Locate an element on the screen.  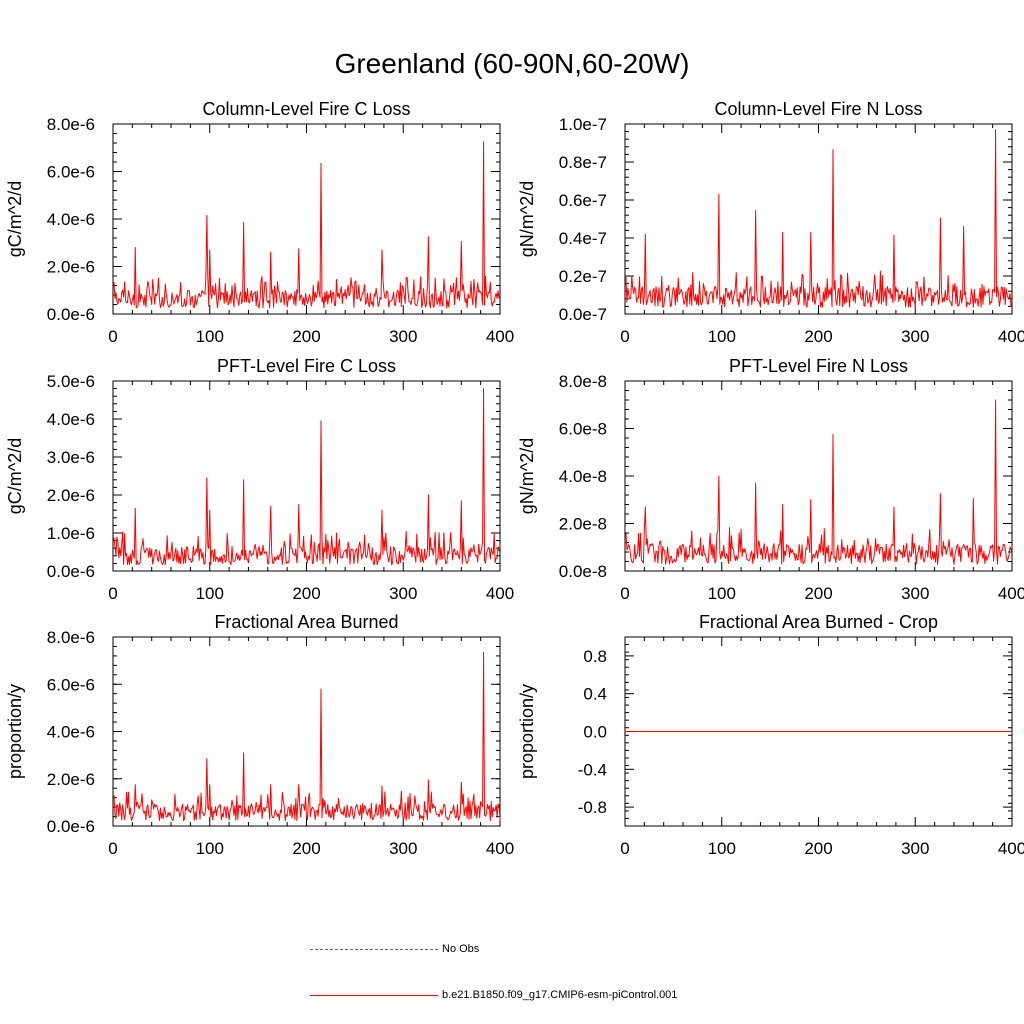
y-tick-label: -0.8 is located at coordinates (592, 807).